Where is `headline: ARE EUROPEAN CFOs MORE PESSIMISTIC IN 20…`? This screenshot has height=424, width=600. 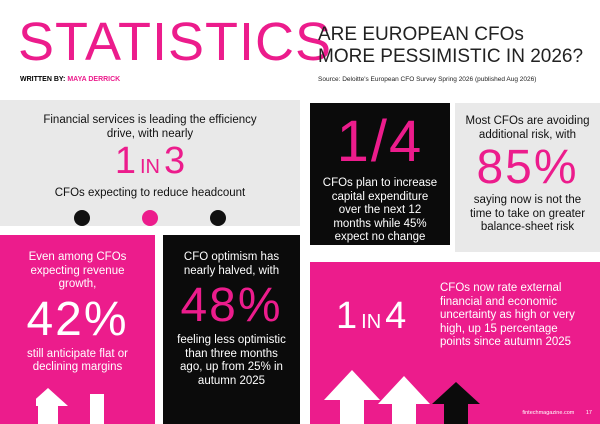
headline: ARE EUROPEAN CFOs MORE PESSIMISTIC IN 20… is located at coordinates (450, 46).